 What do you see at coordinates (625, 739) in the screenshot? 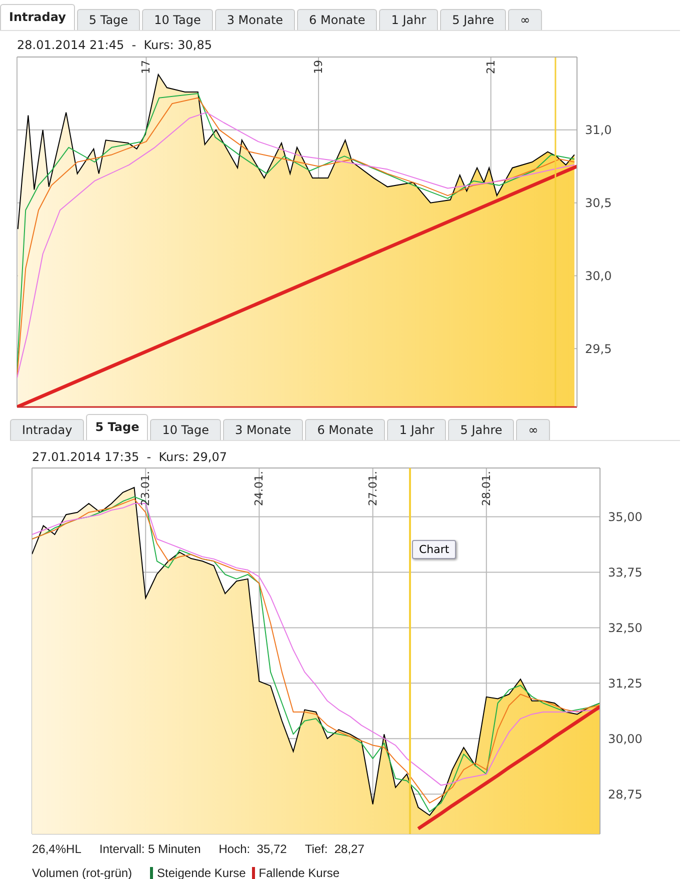
I see `y-tick-label: 30,00` at bounding box center [625, 739].